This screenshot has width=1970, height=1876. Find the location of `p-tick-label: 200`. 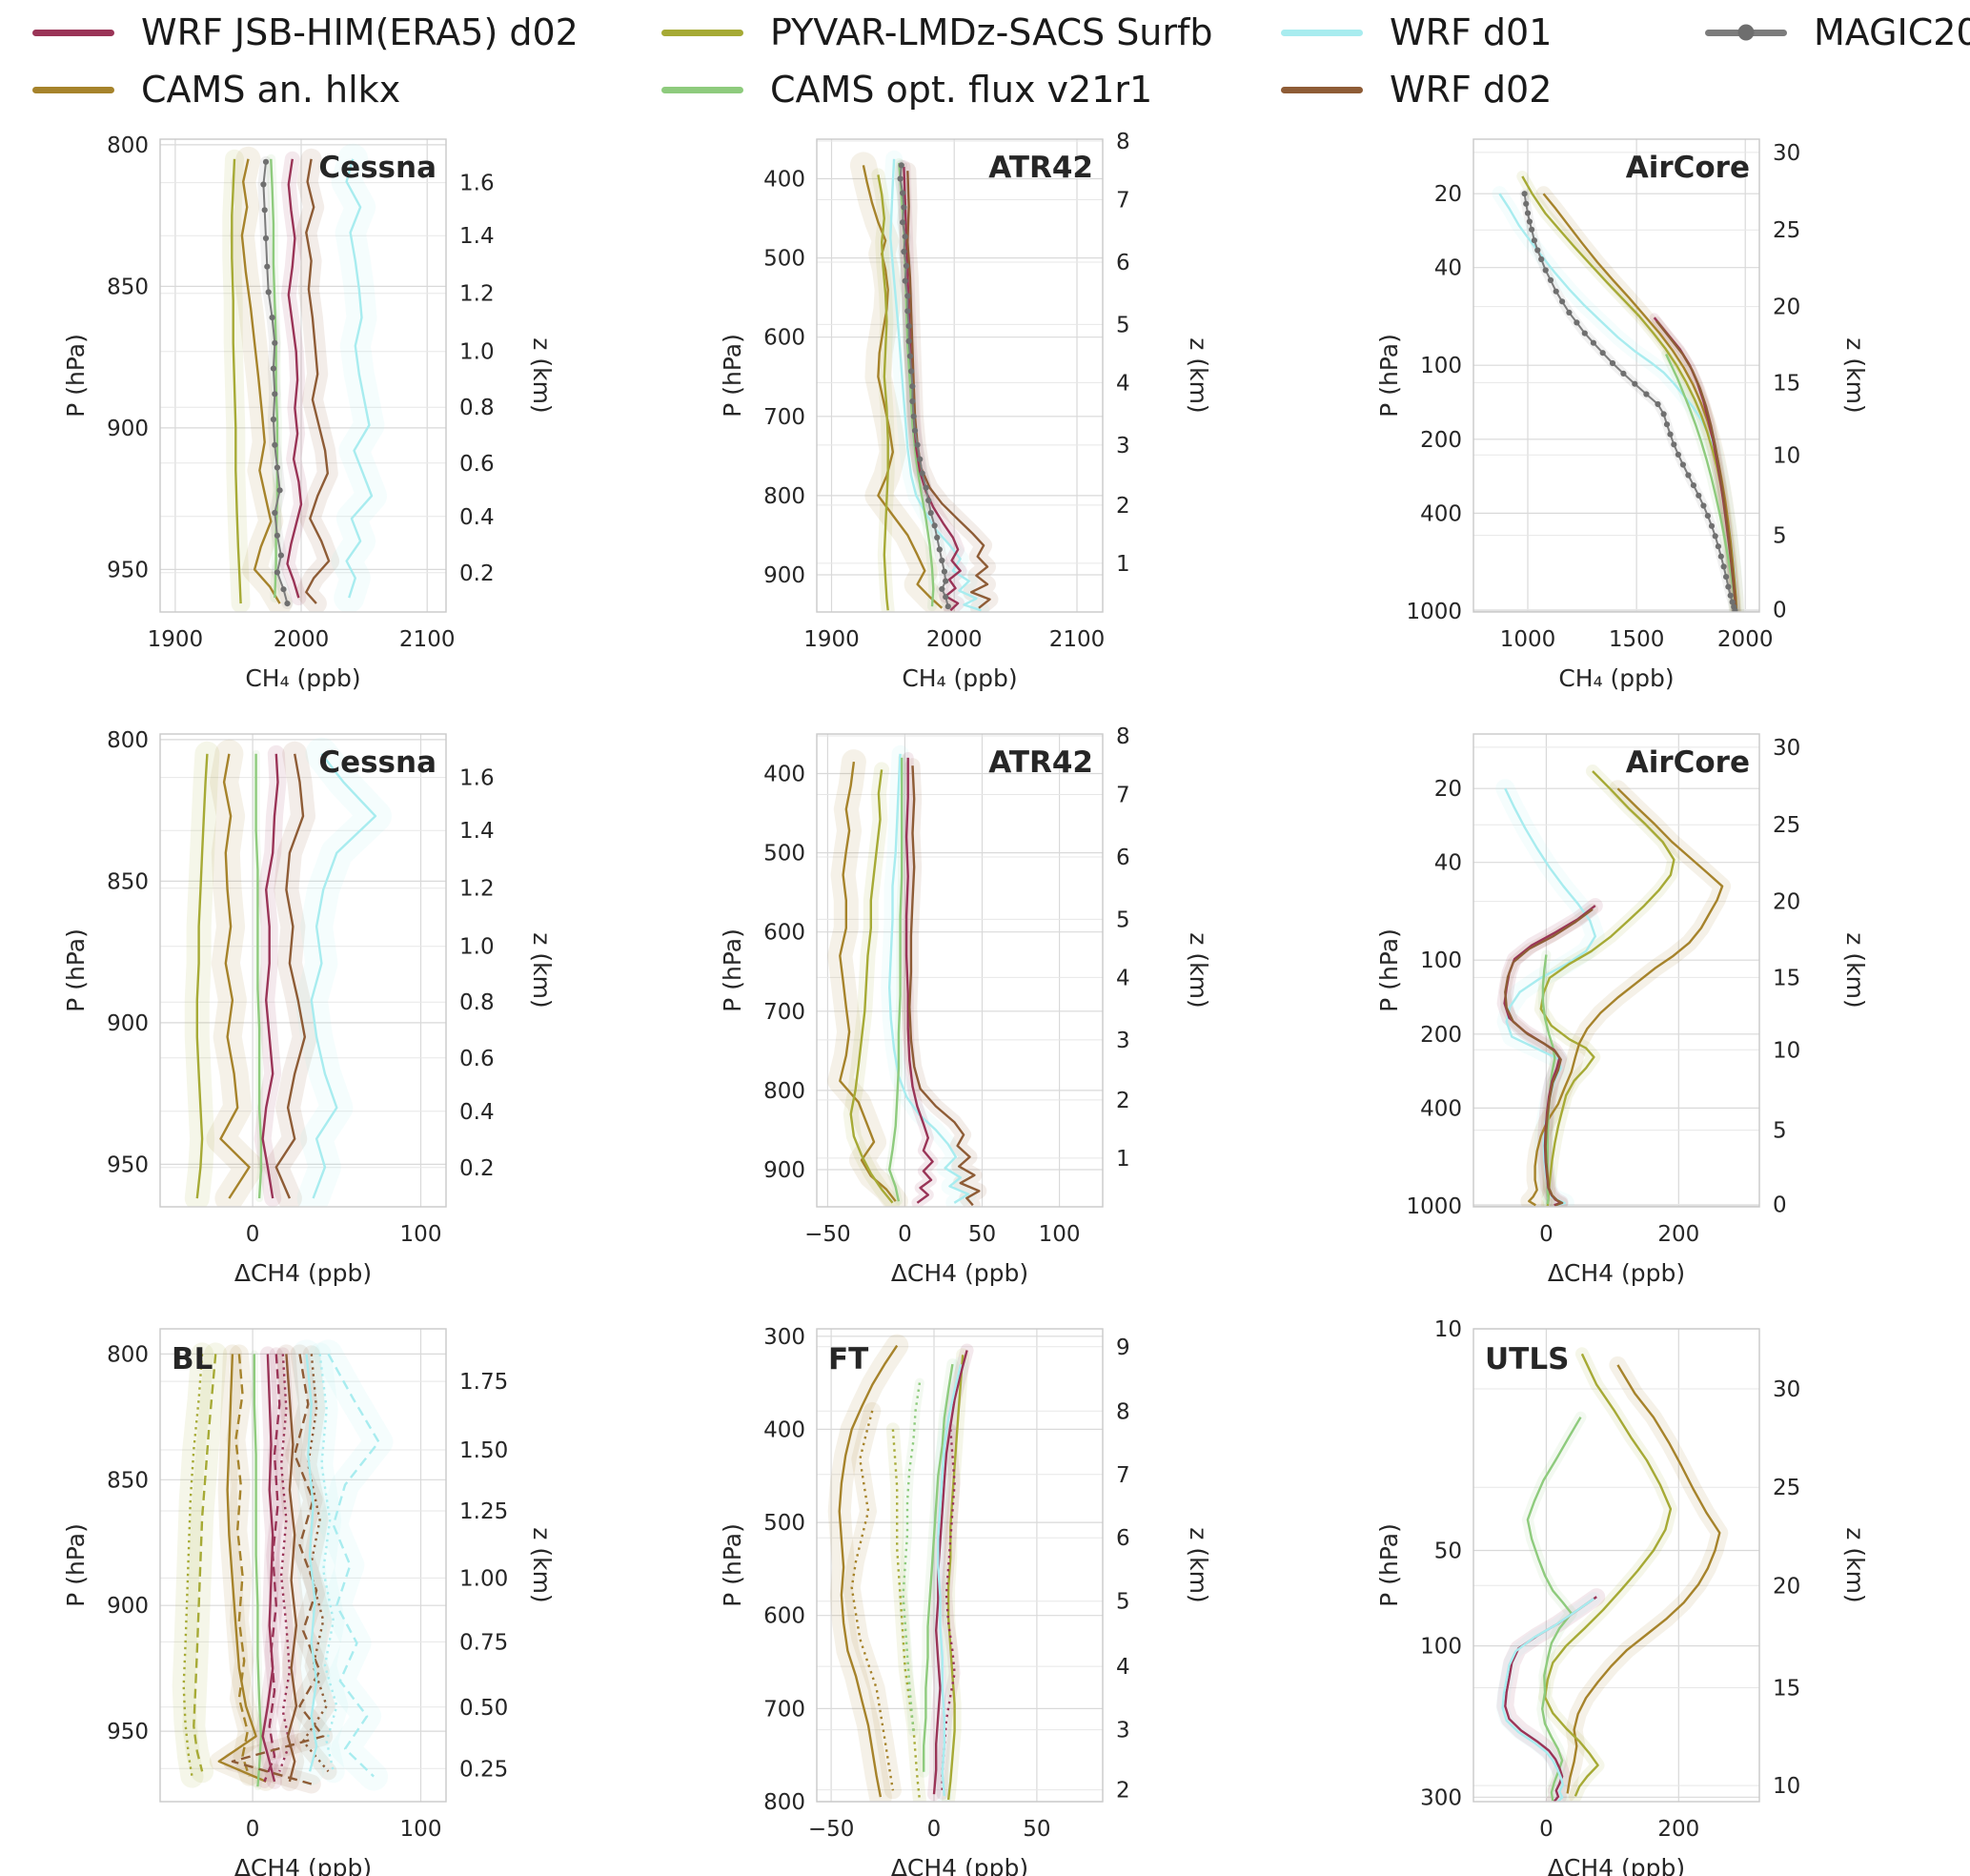

p-tick-label: 200 is located at coordinates (1441, 1035).